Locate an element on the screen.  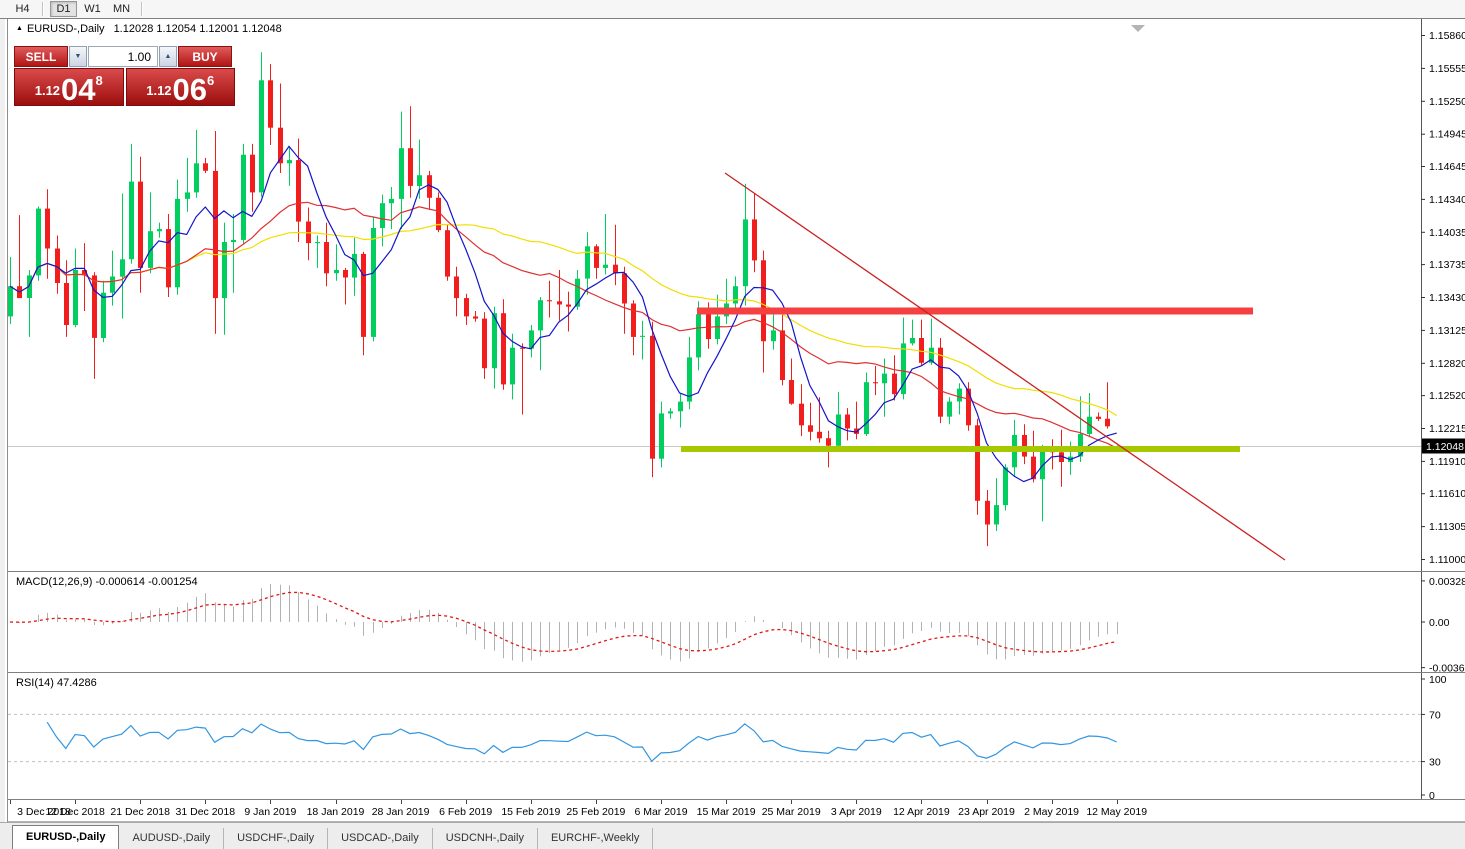
resistance-bar-object is located at coordinates (975, 311).